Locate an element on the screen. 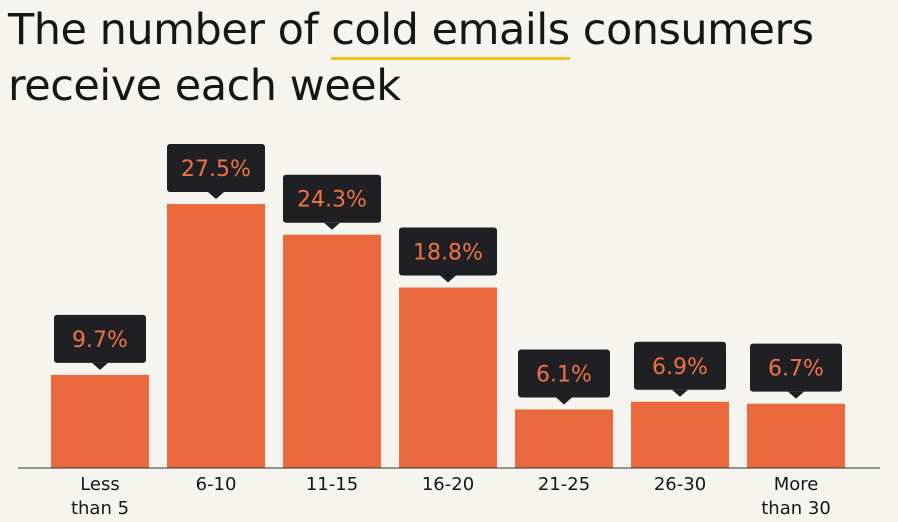 This screenshot has height=522, width=898. value-label-6: 6.7% is located at coordinates (796, 371).